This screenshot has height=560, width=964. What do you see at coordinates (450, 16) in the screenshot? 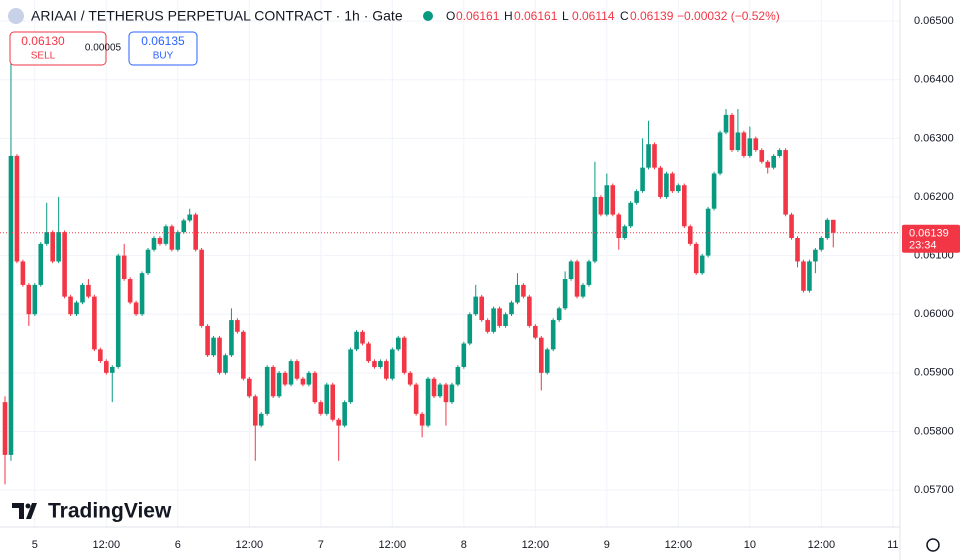
I see `ohlc-label: O` at bounding box center [450, 16].